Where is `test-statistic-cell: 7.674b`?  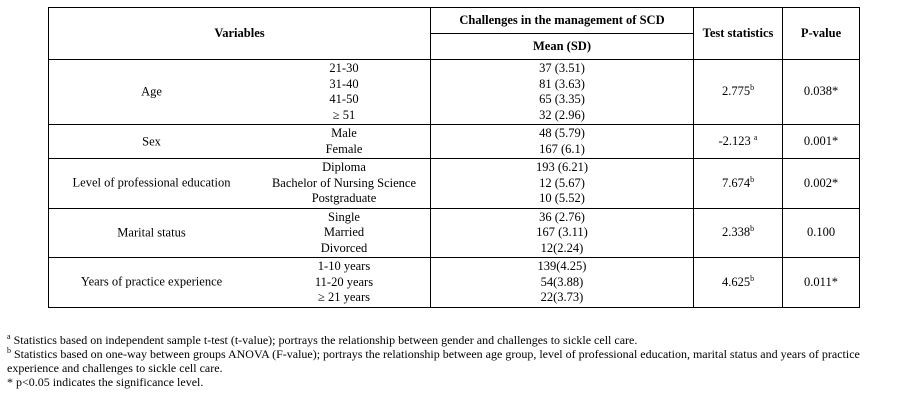
test-statistic-cell: 7.674b is located at coordinates (738, 183).